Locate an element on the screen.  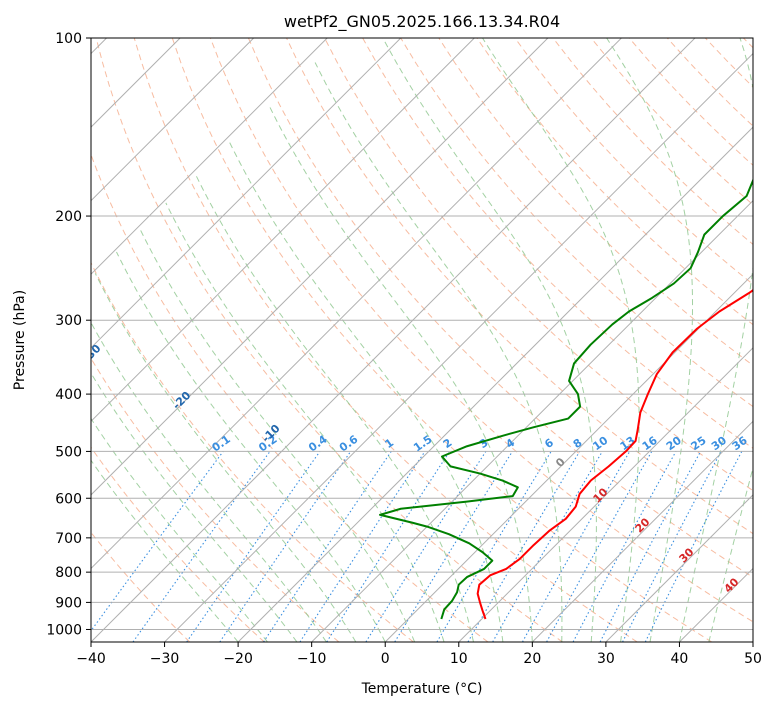
x-axis-title: Temperature (°C) is located at coordinates (422, 689).